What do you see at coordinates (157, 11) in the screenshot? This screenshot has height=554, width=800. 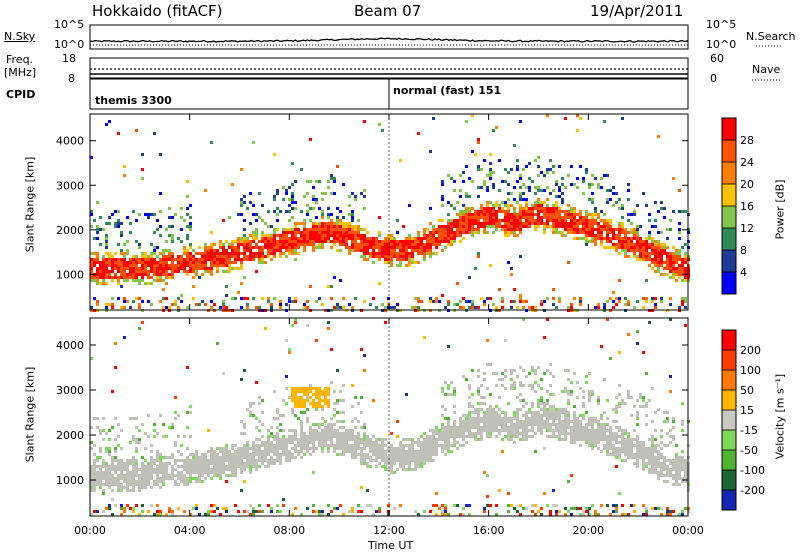 I see `radar-title: Hokkaido (fitACF)` at bounding box center [157, 11].